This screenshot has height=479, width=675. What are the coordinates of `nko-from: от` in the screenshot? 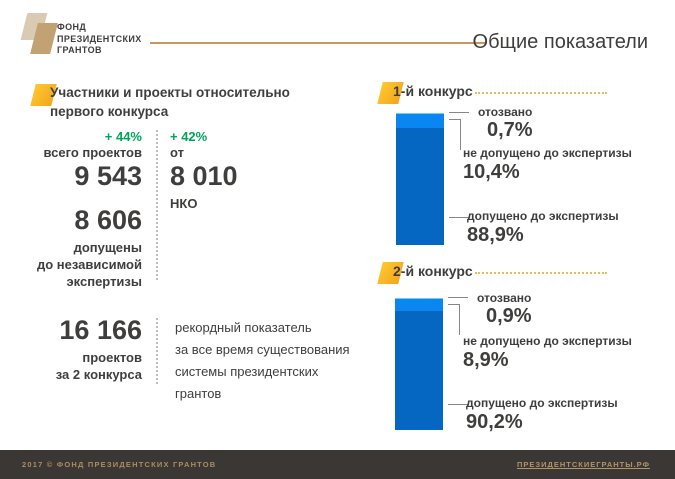 It's located at (177, 152).